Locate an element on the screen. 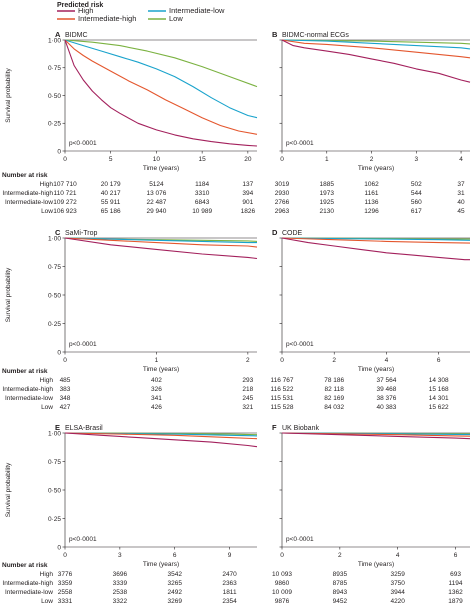 This screenshot has width=474, height=603. at-risk-value: 15 622 is located at coordinates (439, 407).